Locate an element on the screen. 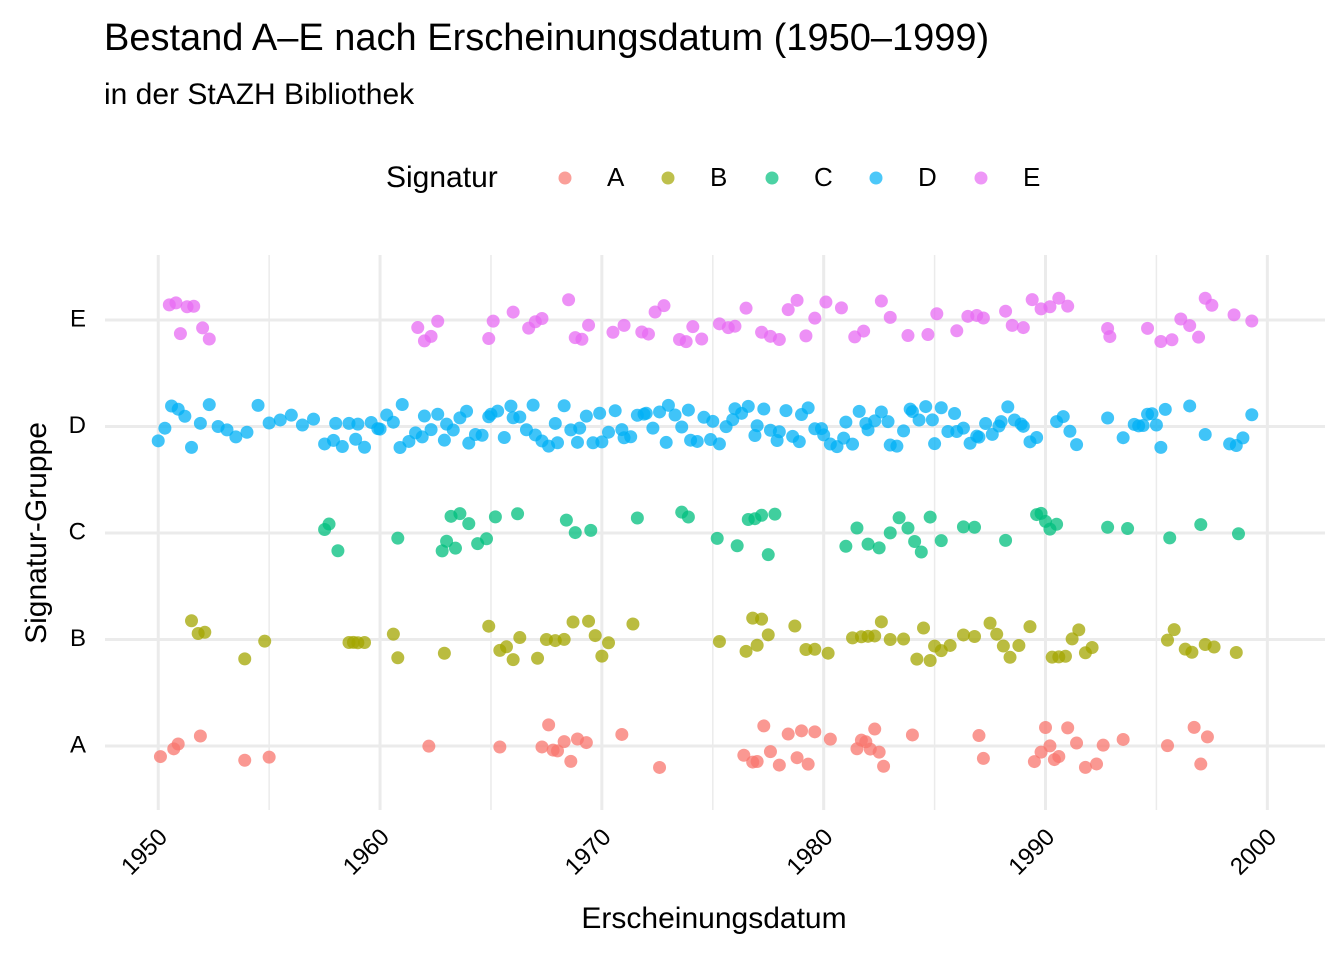 This screenshot has height=960, width=1344. legend-title: Signatur is located at coordinates (442, 177).